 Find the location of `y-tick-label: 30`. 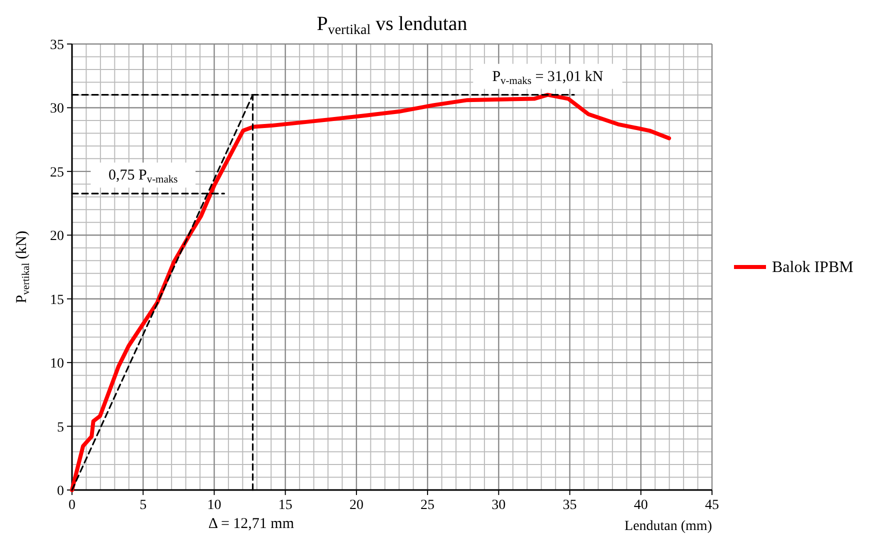

y-tick-label: 30 is located at coordinates (57, 109).